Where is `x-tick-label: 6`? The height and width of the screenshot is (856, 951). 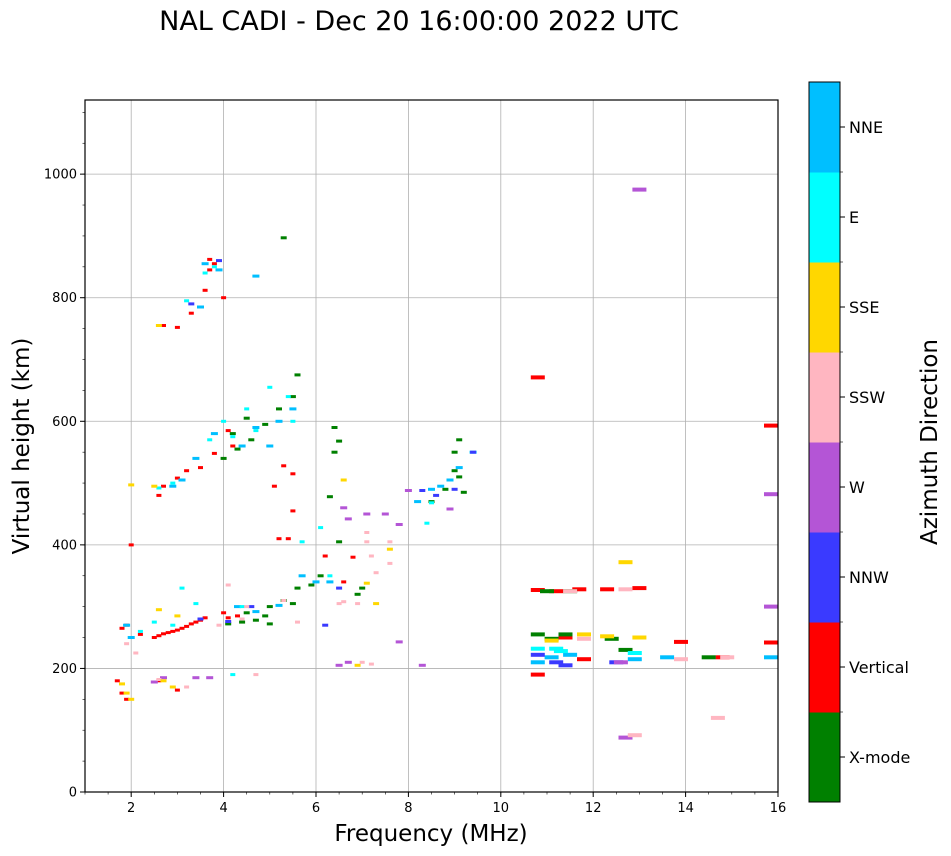 x-tick-label: 6 is located at coordinates (316, 808).